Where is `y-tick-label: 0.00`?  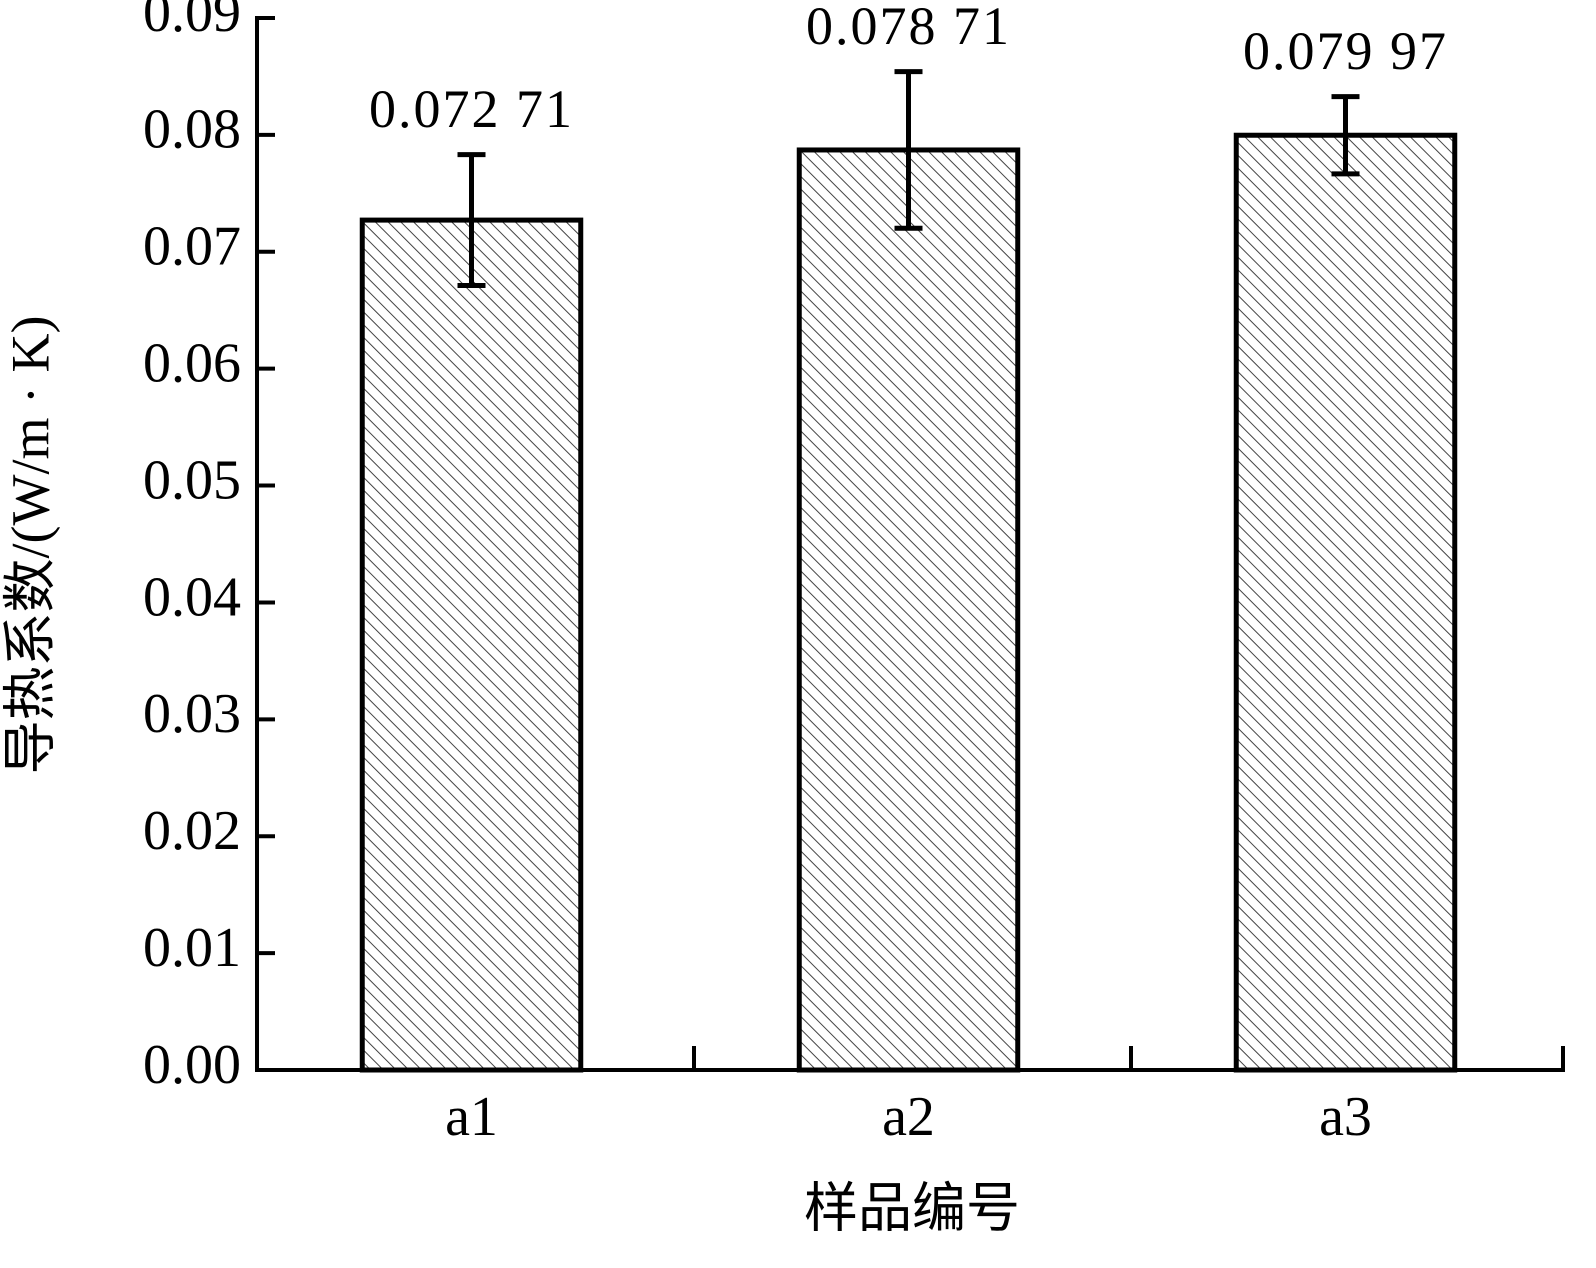 y-tick-label: 0.00 is located at coordinates (192, 1065).